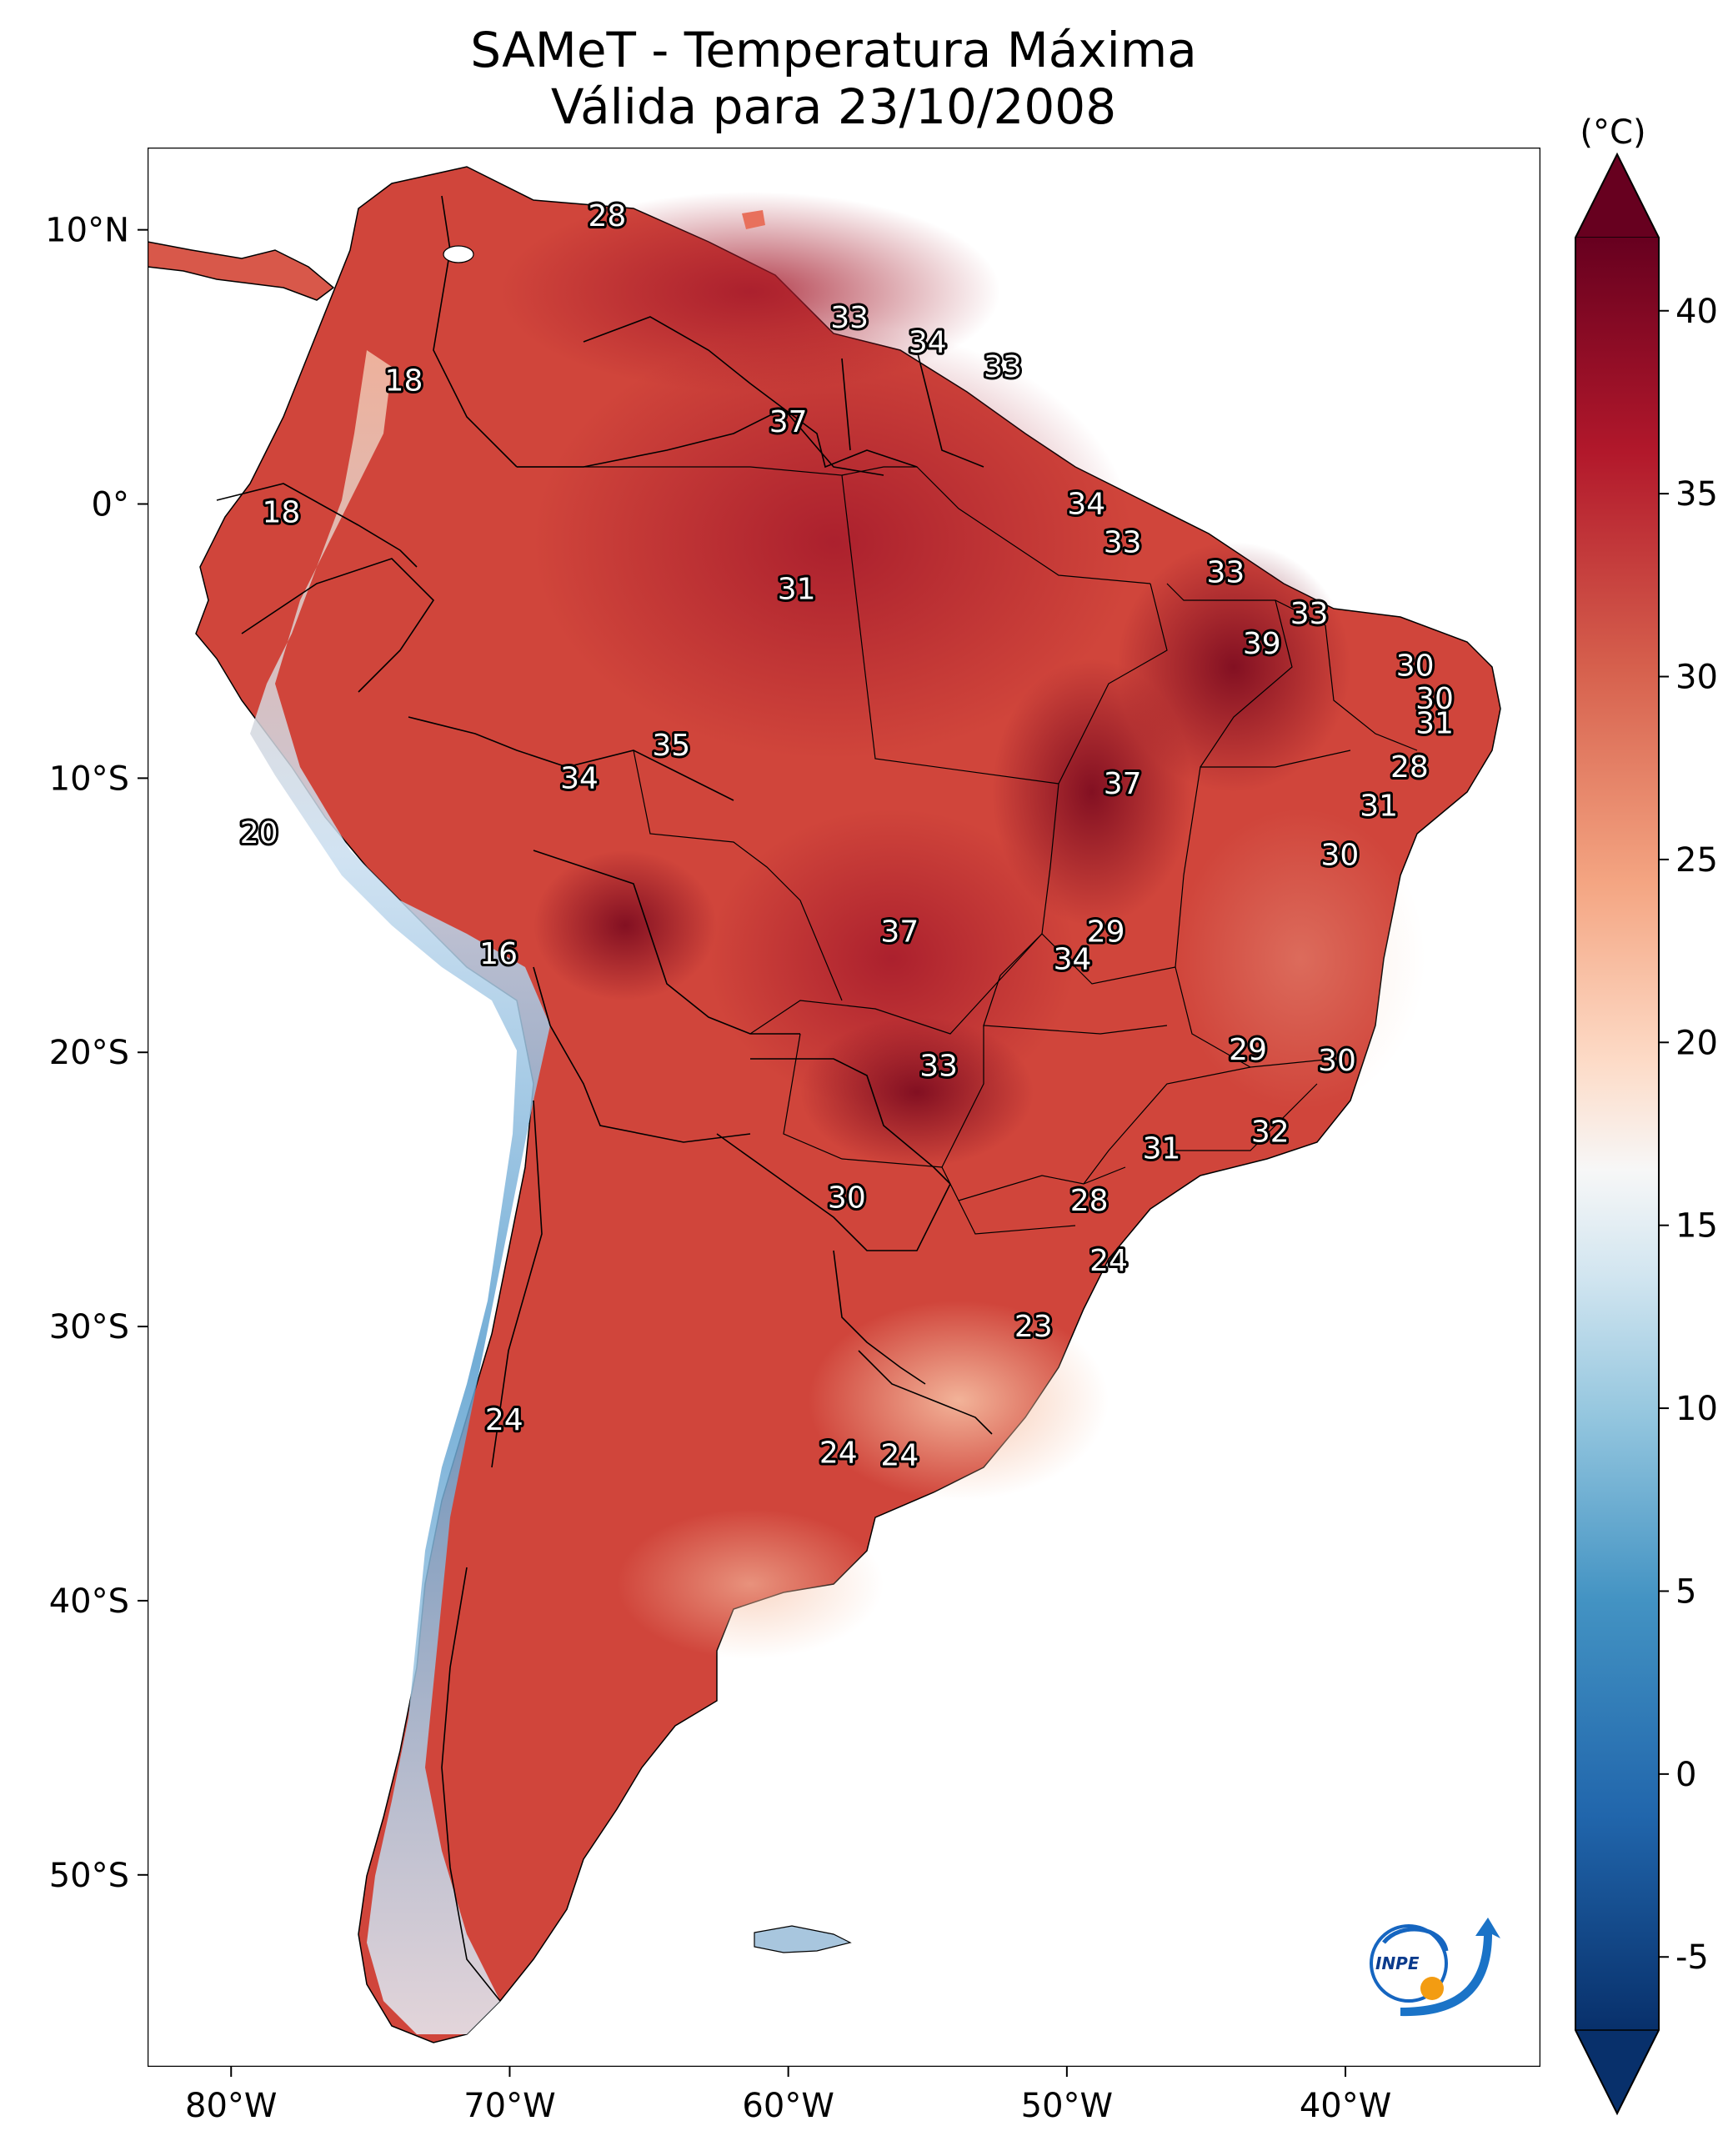 The image size is (1723, 2156). I want to click on inpe-logo: INPE, so click(1435, 1967).